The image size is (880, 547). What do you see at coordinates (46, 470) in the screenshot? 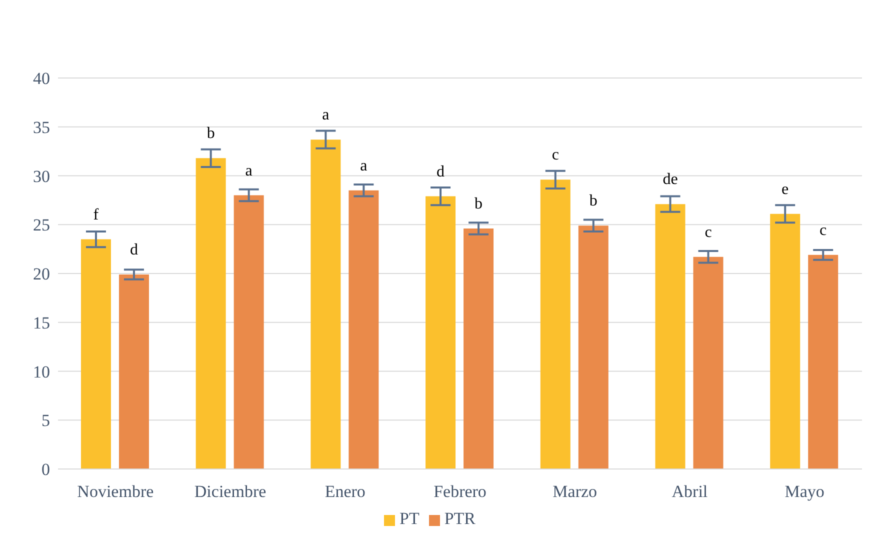
I see `y-tick-label: 0` at bounding box center [46, 470].